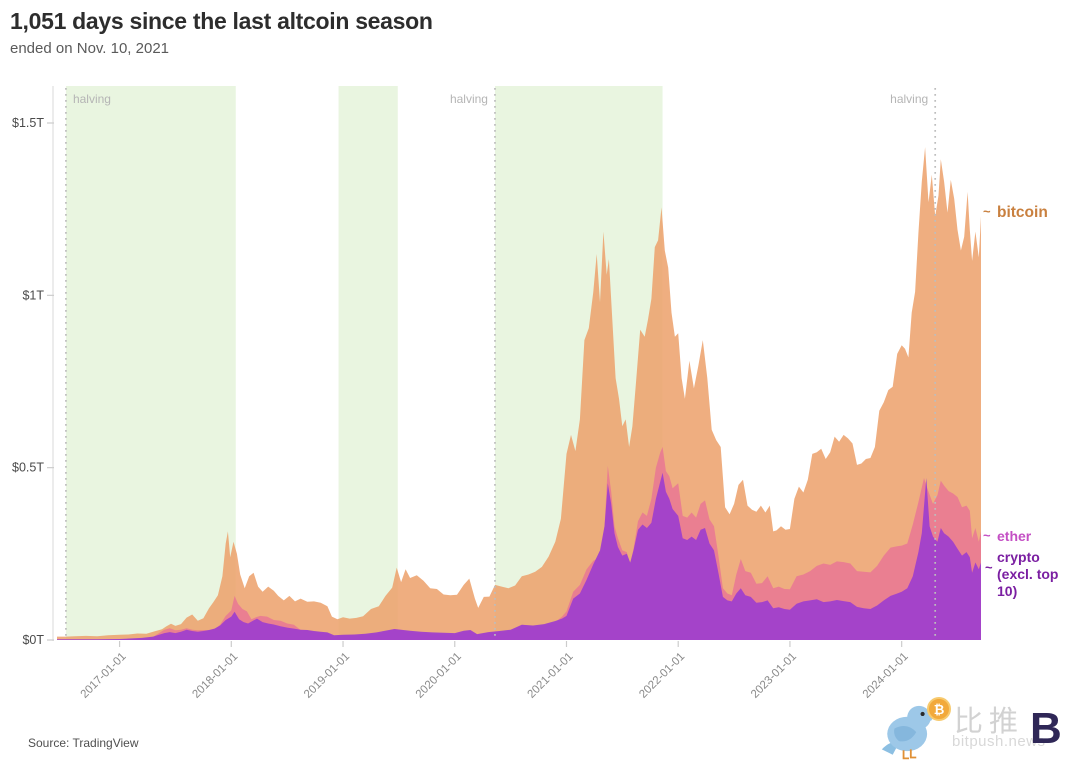 This screenshot has height=766, width=1066. I want to click on page-title: 1,051 days since the last altcoin season, so click(221, 21).